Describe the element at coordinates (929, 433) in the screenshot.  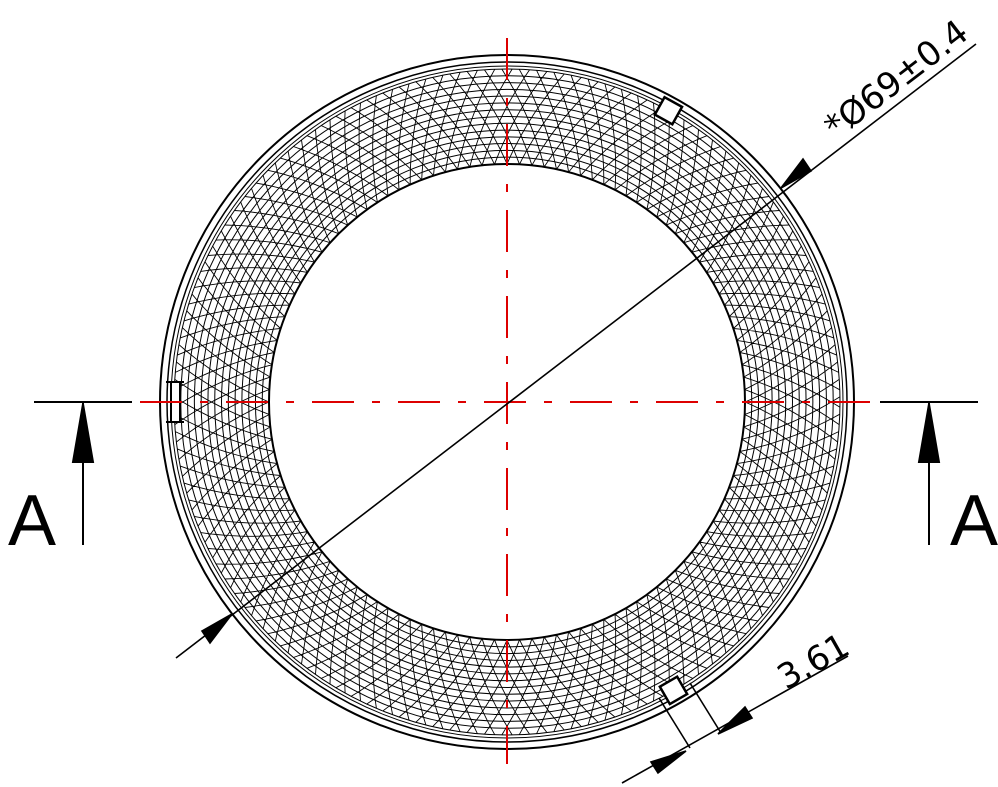
I see `section-arrow-right` at that location.